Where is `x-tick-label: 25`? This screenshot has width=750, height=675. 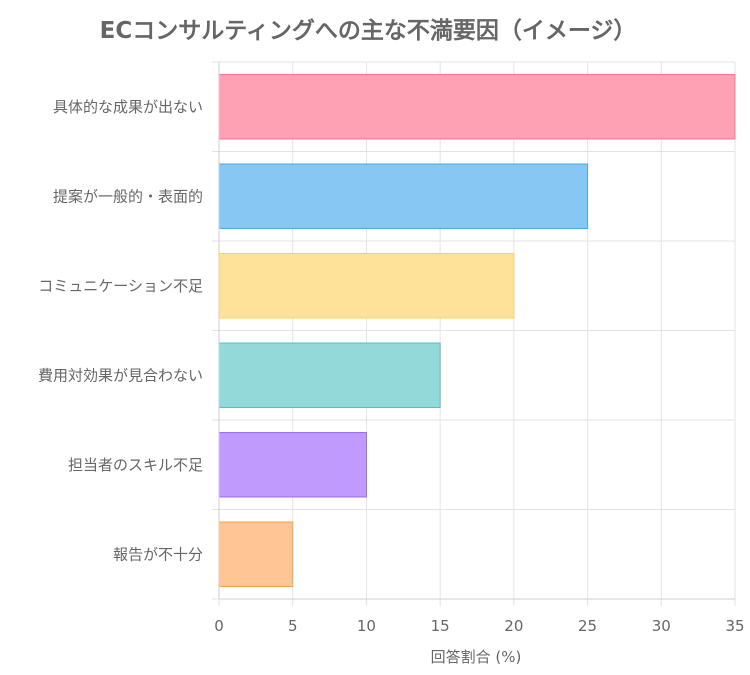 x-tick-label: 25 is located at coordinates (587, 626).